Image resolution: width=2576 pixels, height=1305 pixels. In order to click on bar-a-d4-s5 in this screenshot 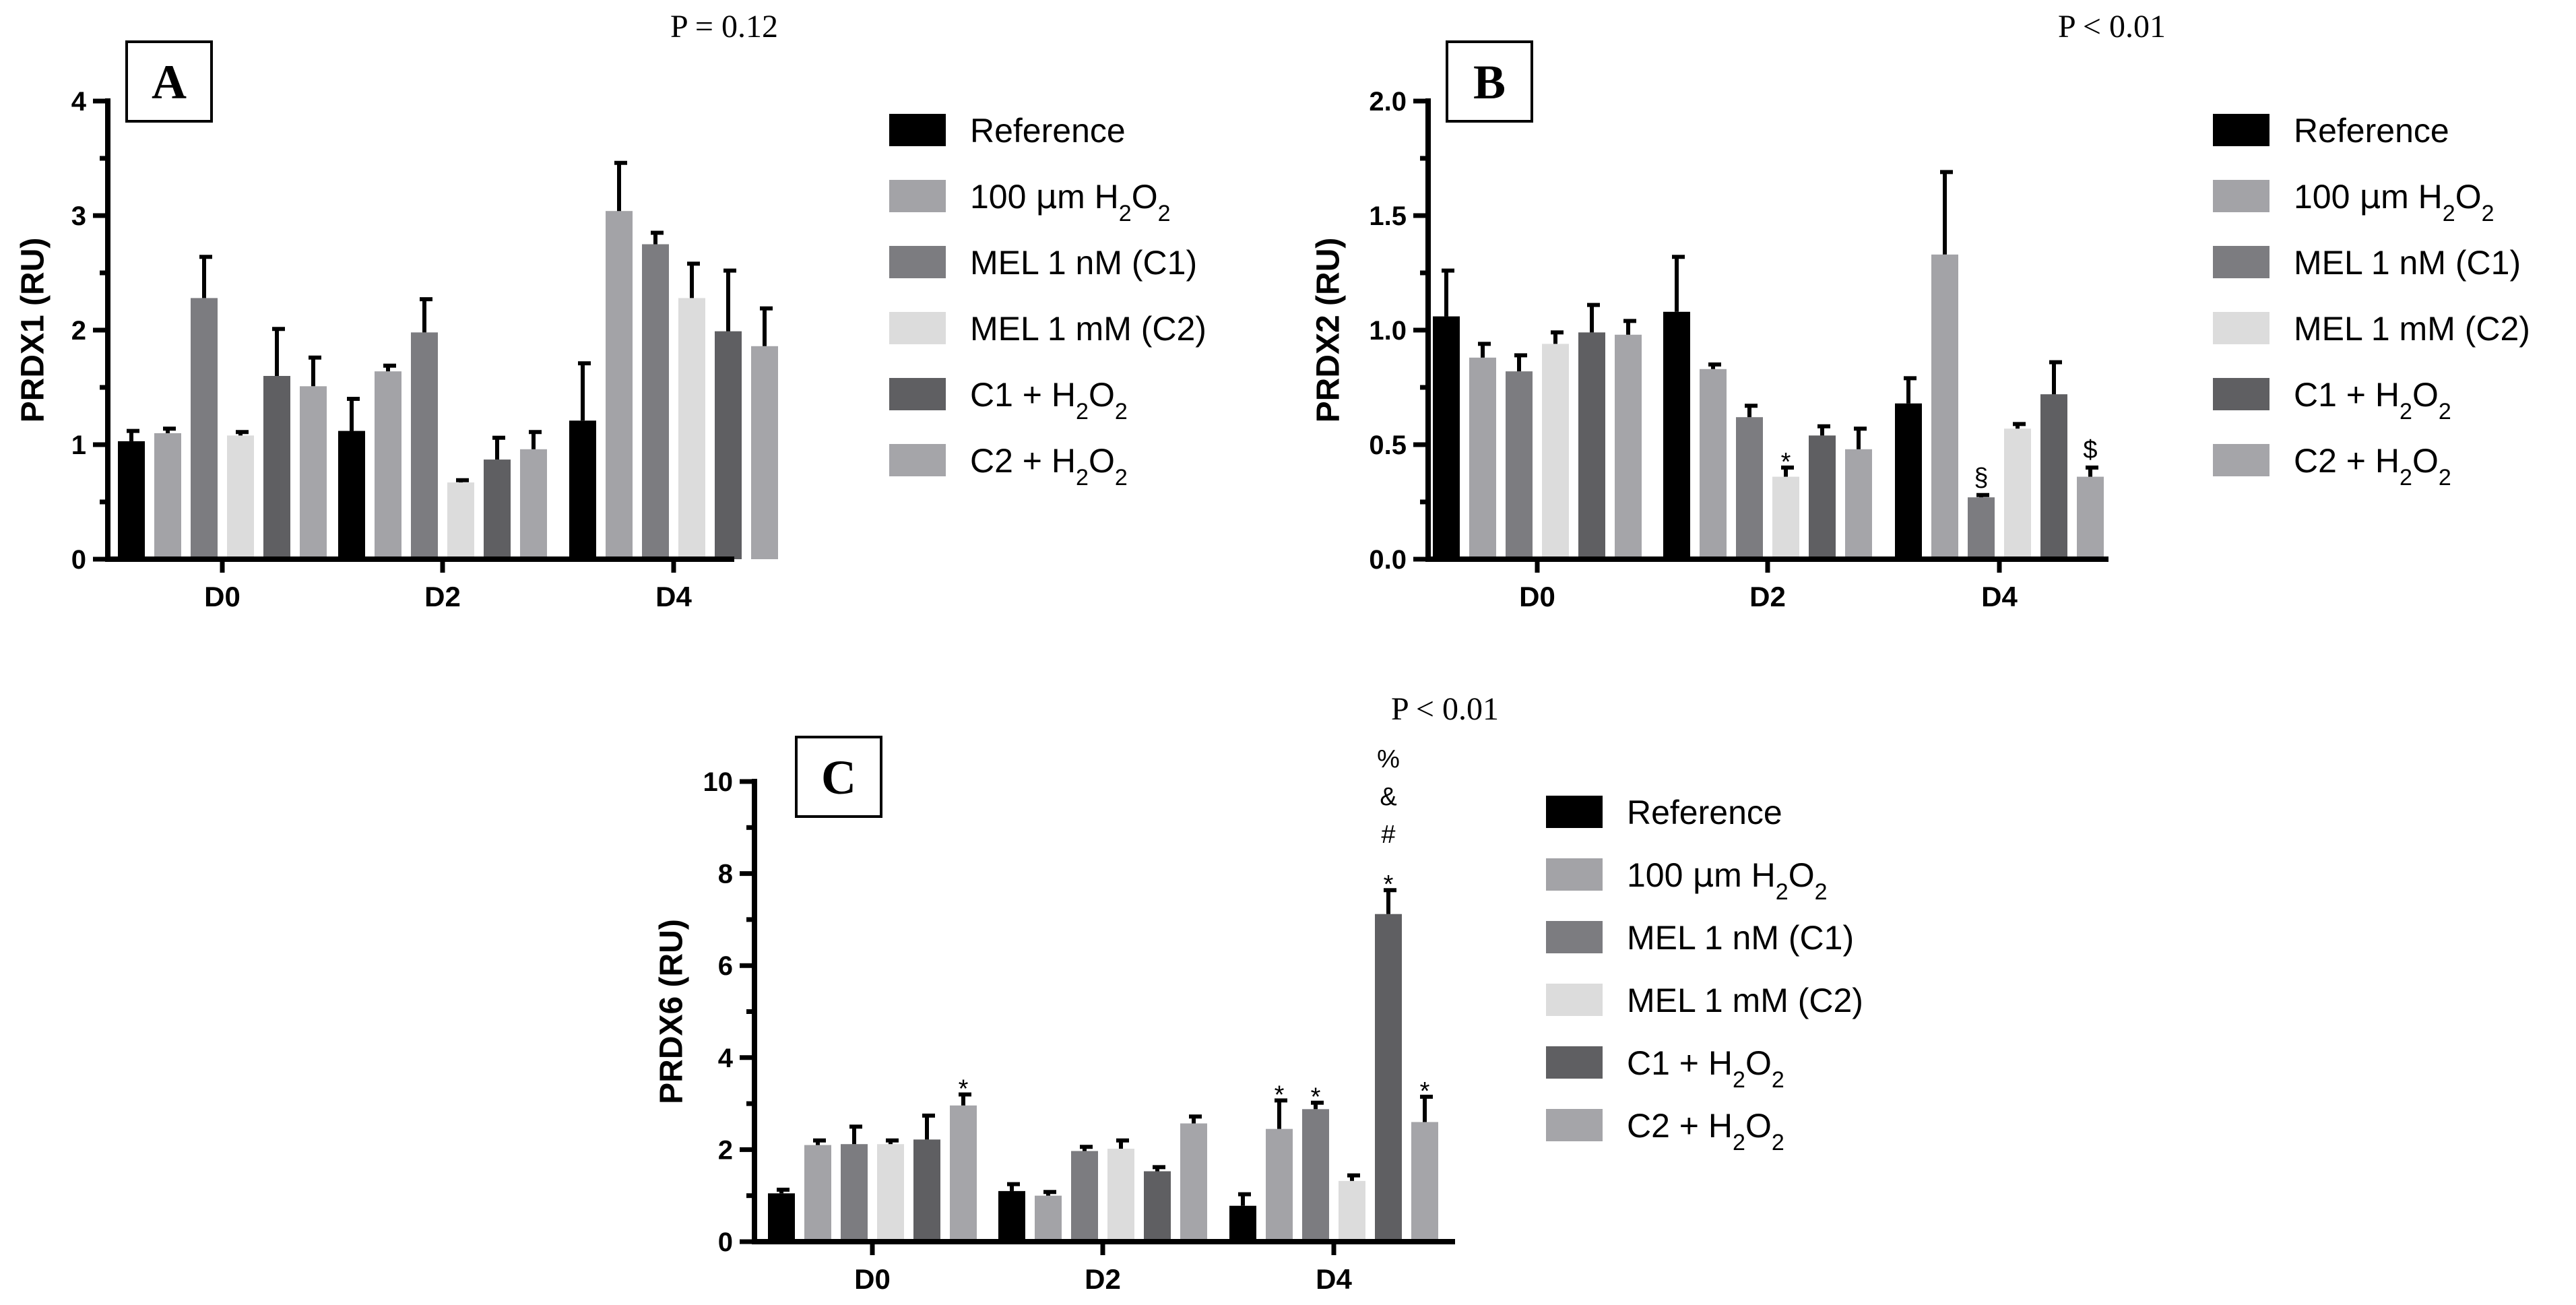, I will do `click(764, 452)`.